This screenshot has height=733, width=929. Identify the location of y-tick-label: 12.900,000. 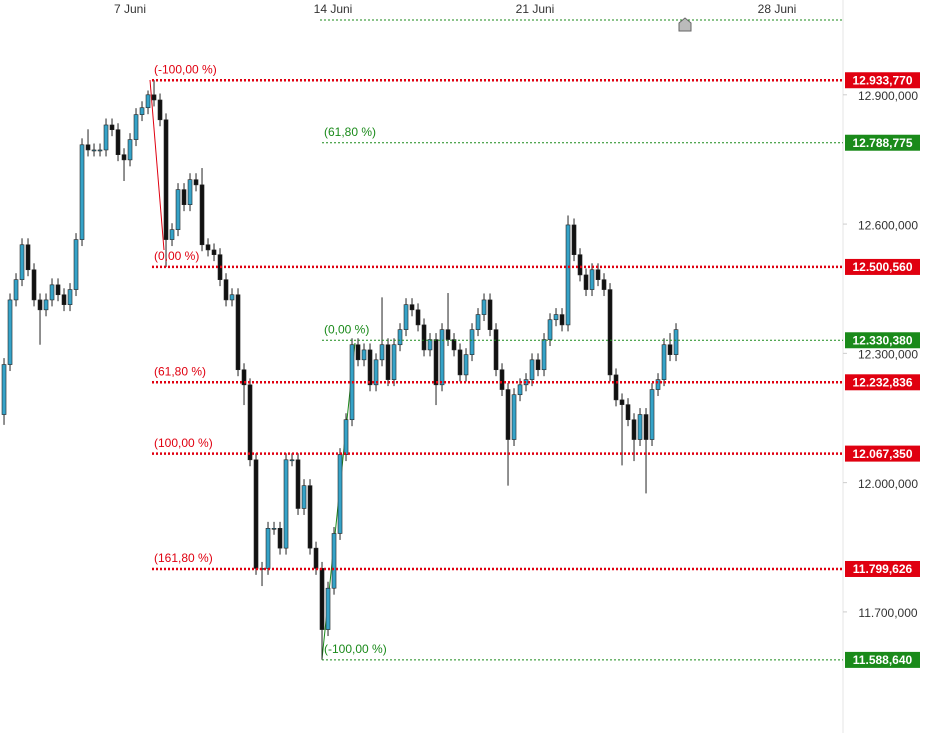
(888, 96).